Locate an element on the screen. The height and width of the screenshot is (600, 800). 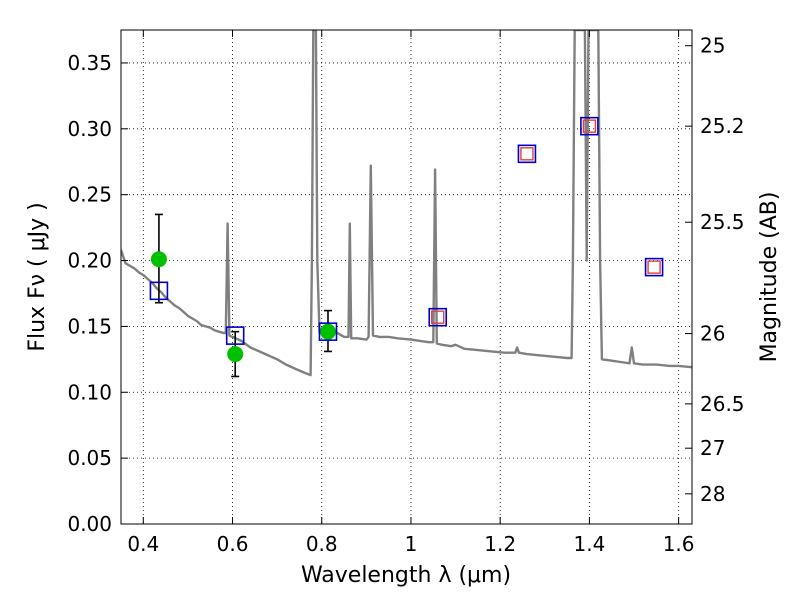
y-tick-label: 0.15 is located at coordinates (89, 326).